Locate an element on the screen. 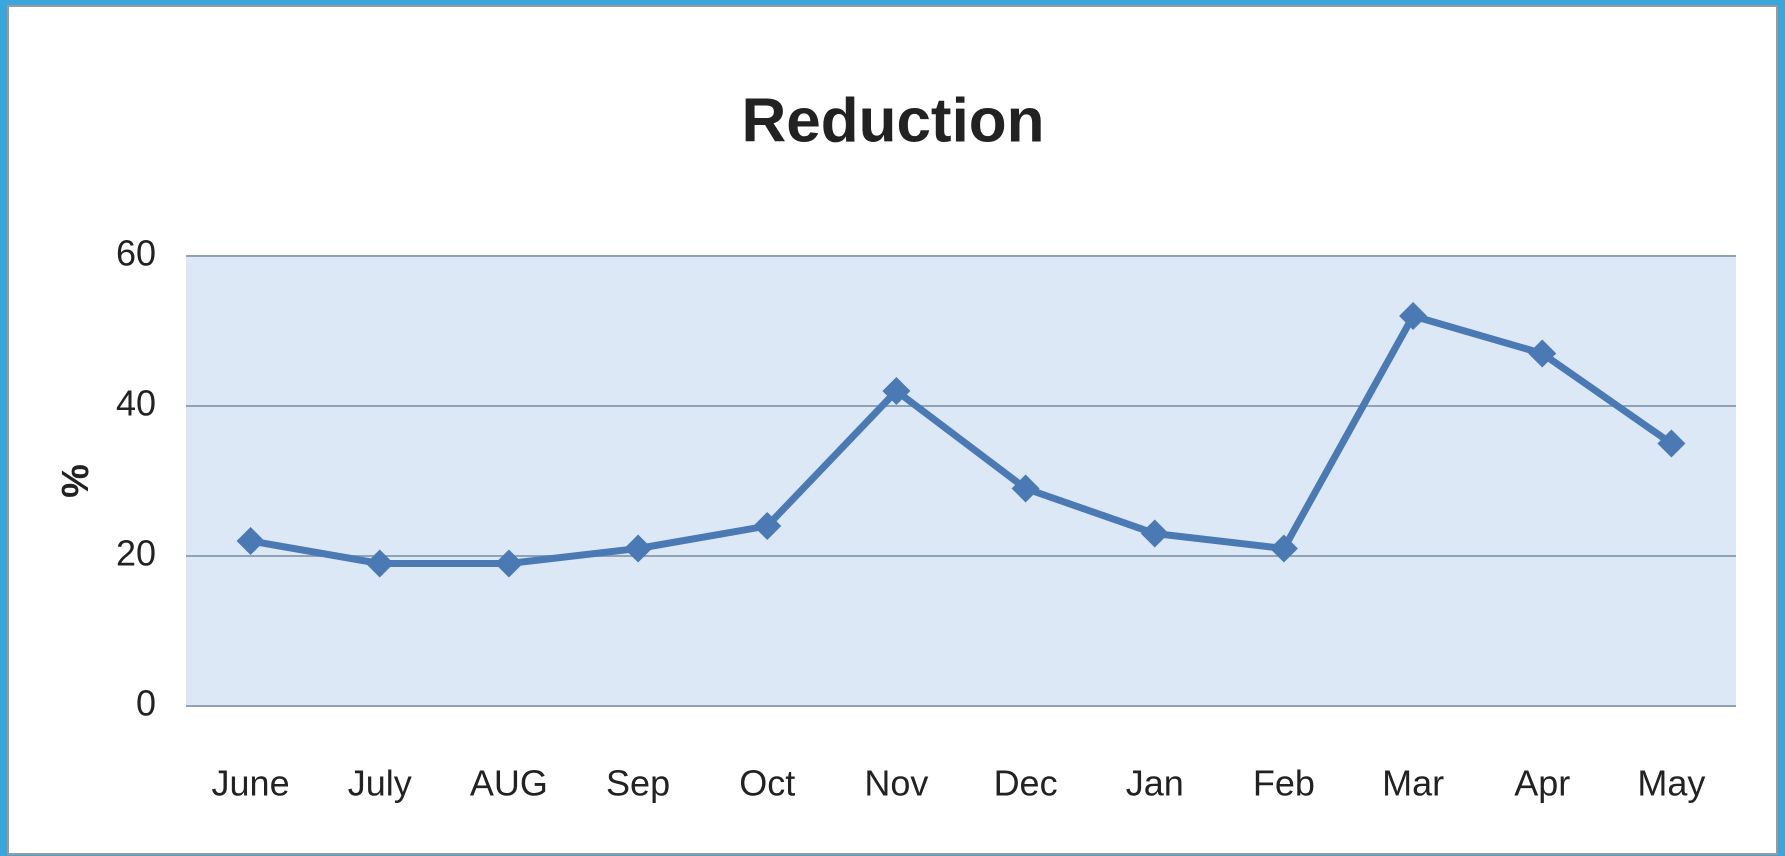 This screenshot has height=856, width=1785. x-tick-label: Apr is located at coordinates (1542, 783).